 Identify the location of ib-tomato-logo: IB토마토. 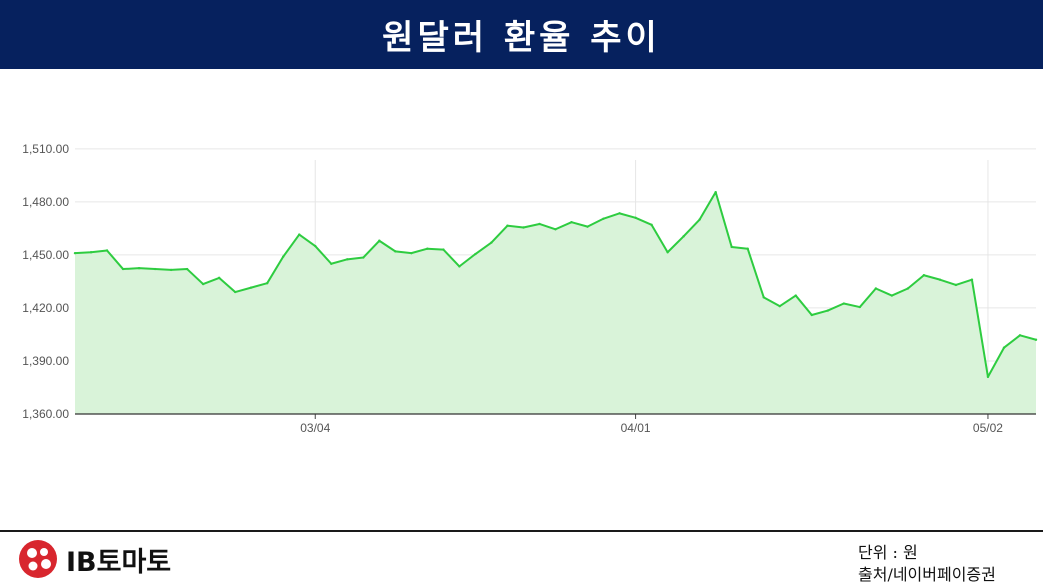
(93, 559).